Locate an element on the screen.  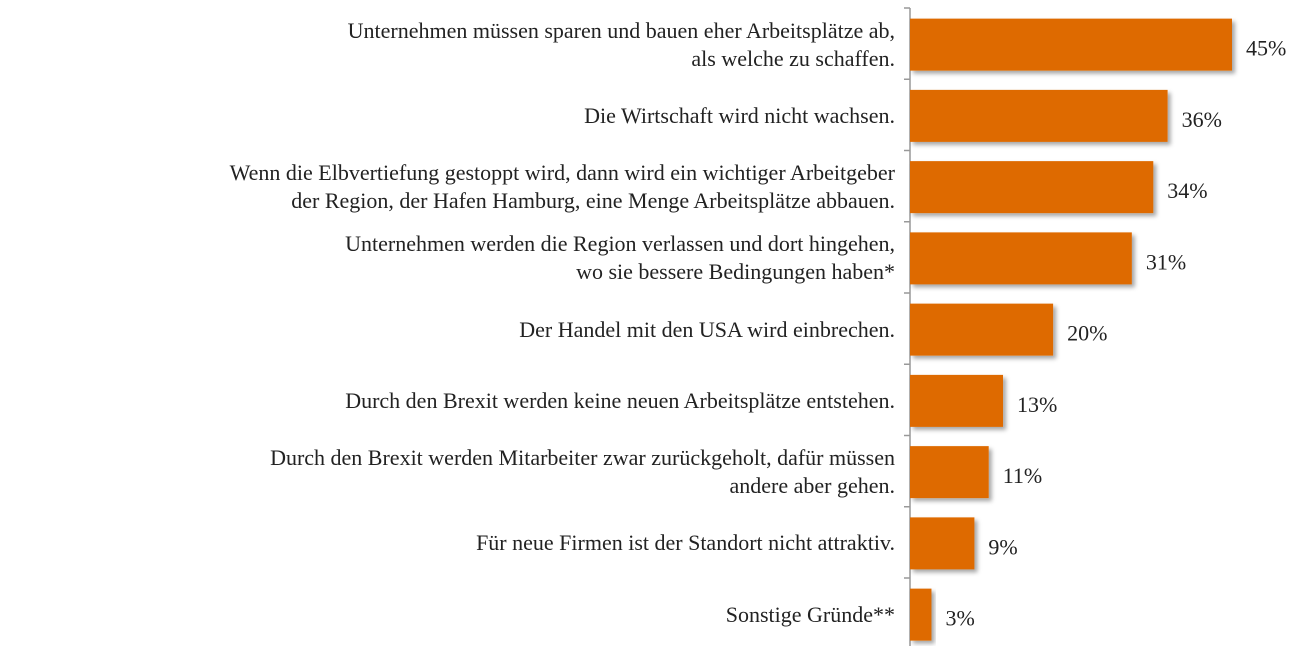
category-label: Die Wirtschaft wird nicht wachsen. is located at coordinates (739, 115).